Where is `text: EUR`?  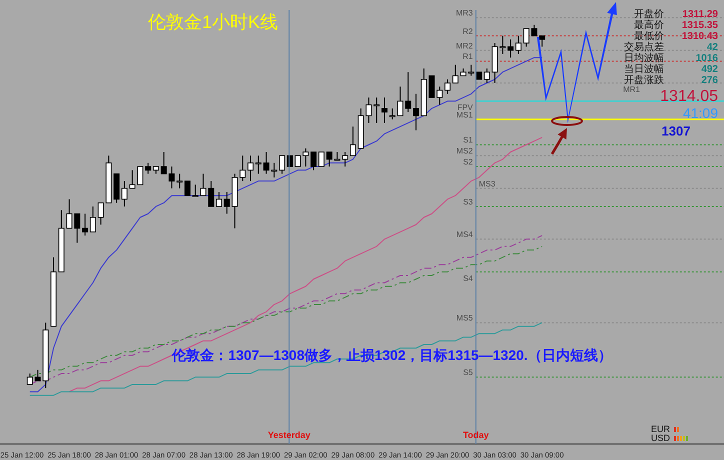
text: EUR is located at coordinates (660, 429).